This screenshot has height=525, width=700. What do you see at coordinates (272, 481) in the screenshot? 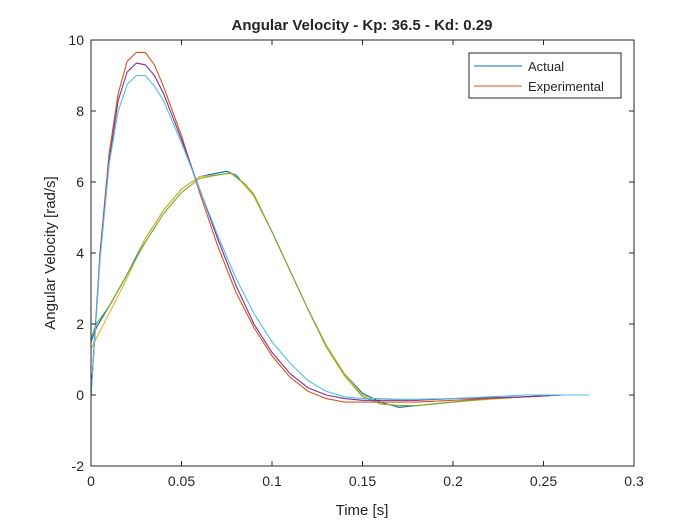
I see `x-tick-label: 0.1` at bounding box center [272, 481].